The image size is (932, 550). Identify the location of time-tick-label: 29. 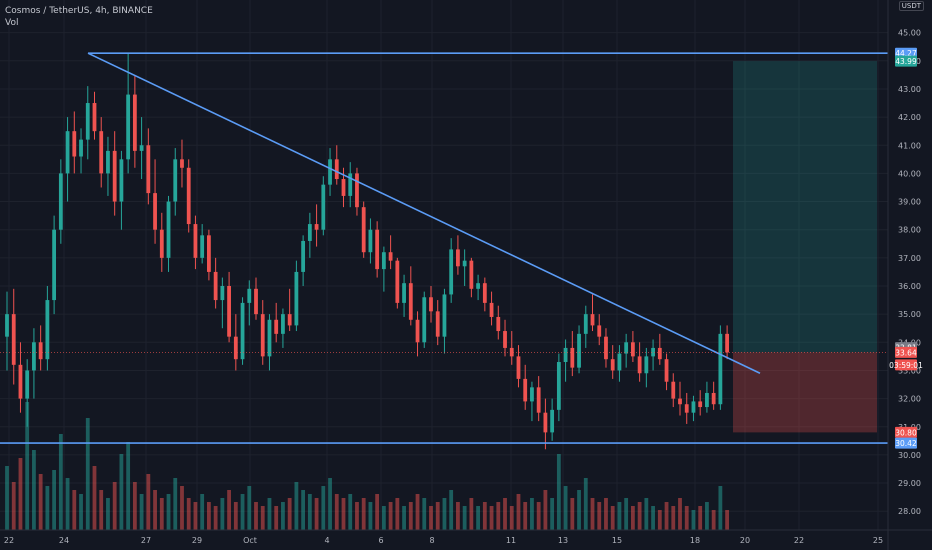
(197, 540).